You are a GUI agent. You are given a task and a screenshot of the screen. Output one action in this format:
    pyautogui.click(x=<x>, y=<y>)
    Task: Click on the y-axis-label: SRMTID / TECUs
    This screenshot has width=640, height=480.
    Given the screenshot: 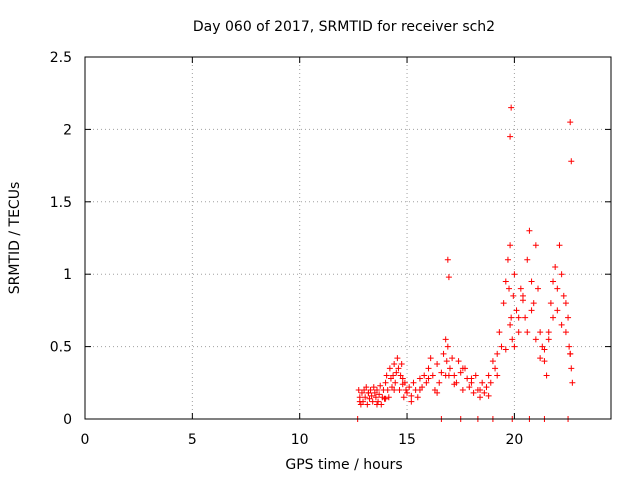 What is the action you would take?
    pyautogui.click(x=15, y=238)
    